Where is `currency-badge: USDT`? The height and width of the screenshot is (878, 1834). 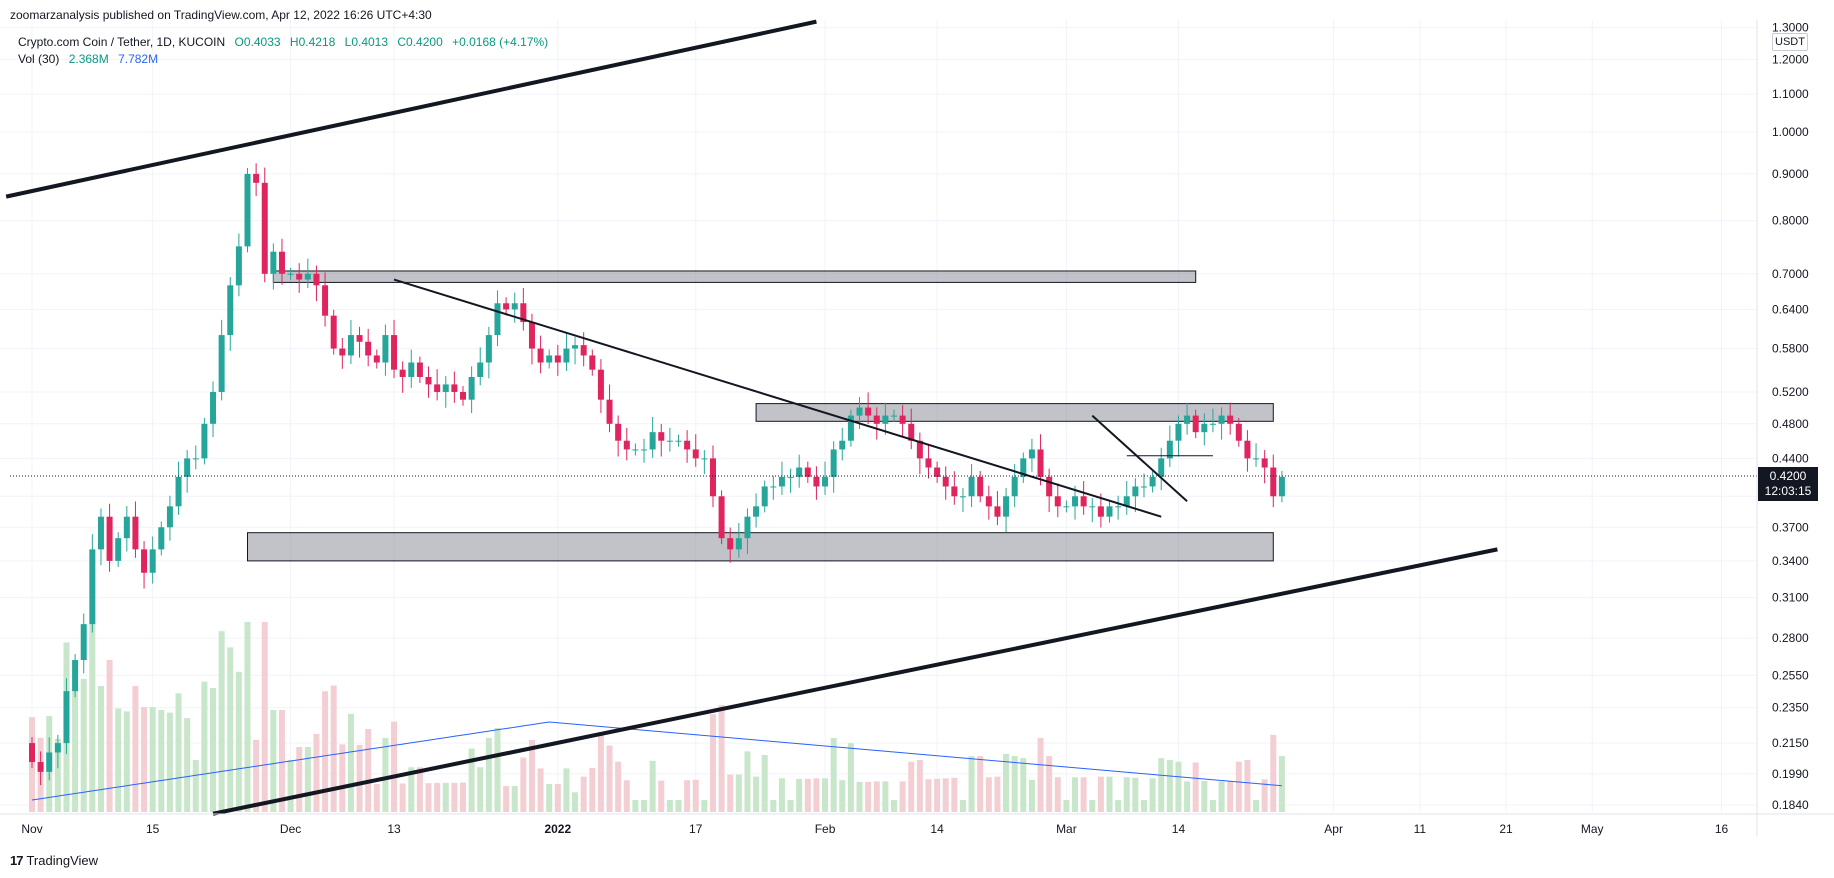
currency-badge: USDT is located at coordinates (1790, 42).